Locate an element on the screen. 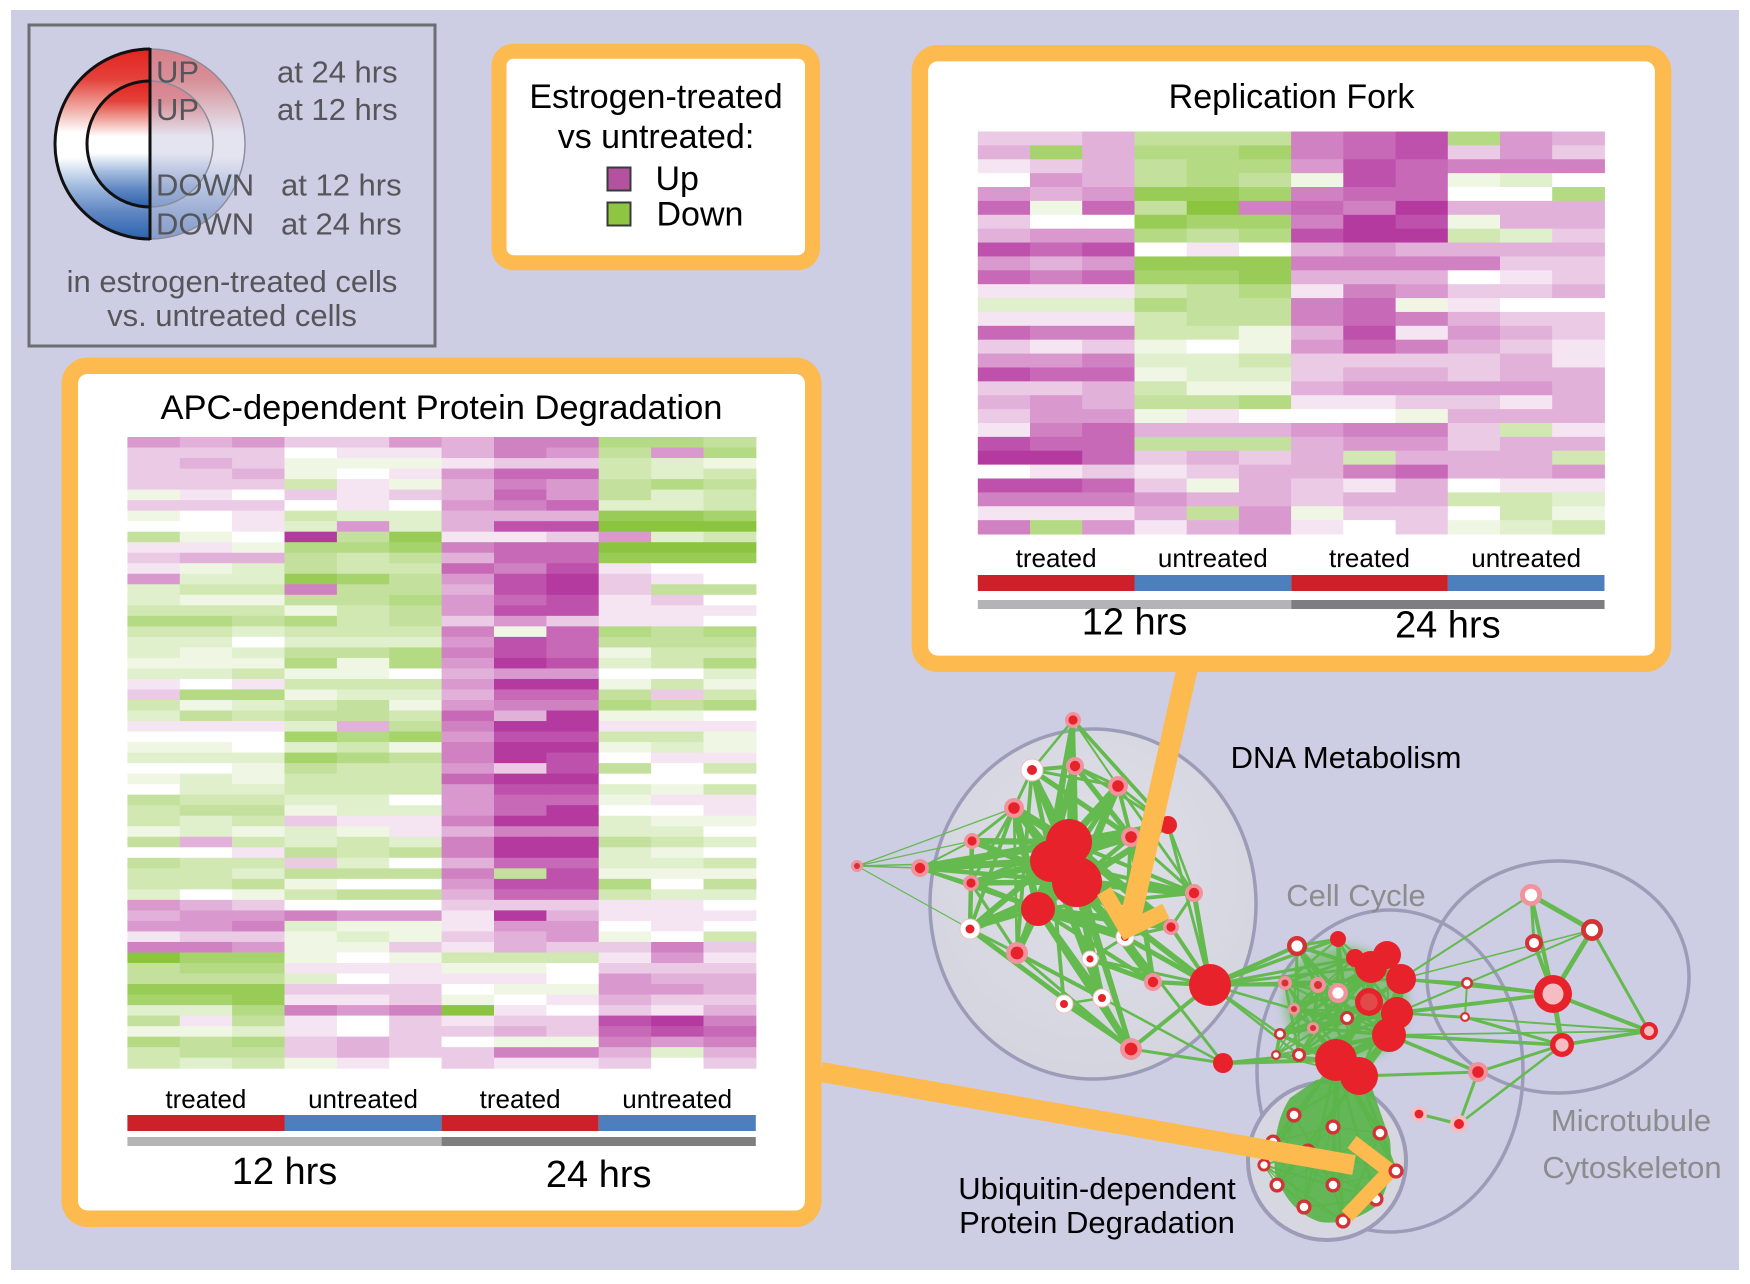 This screenshot has width=1750, height=1284. svg-text: Ubiquitin-dependent is located at coordinates (1097, 1188).